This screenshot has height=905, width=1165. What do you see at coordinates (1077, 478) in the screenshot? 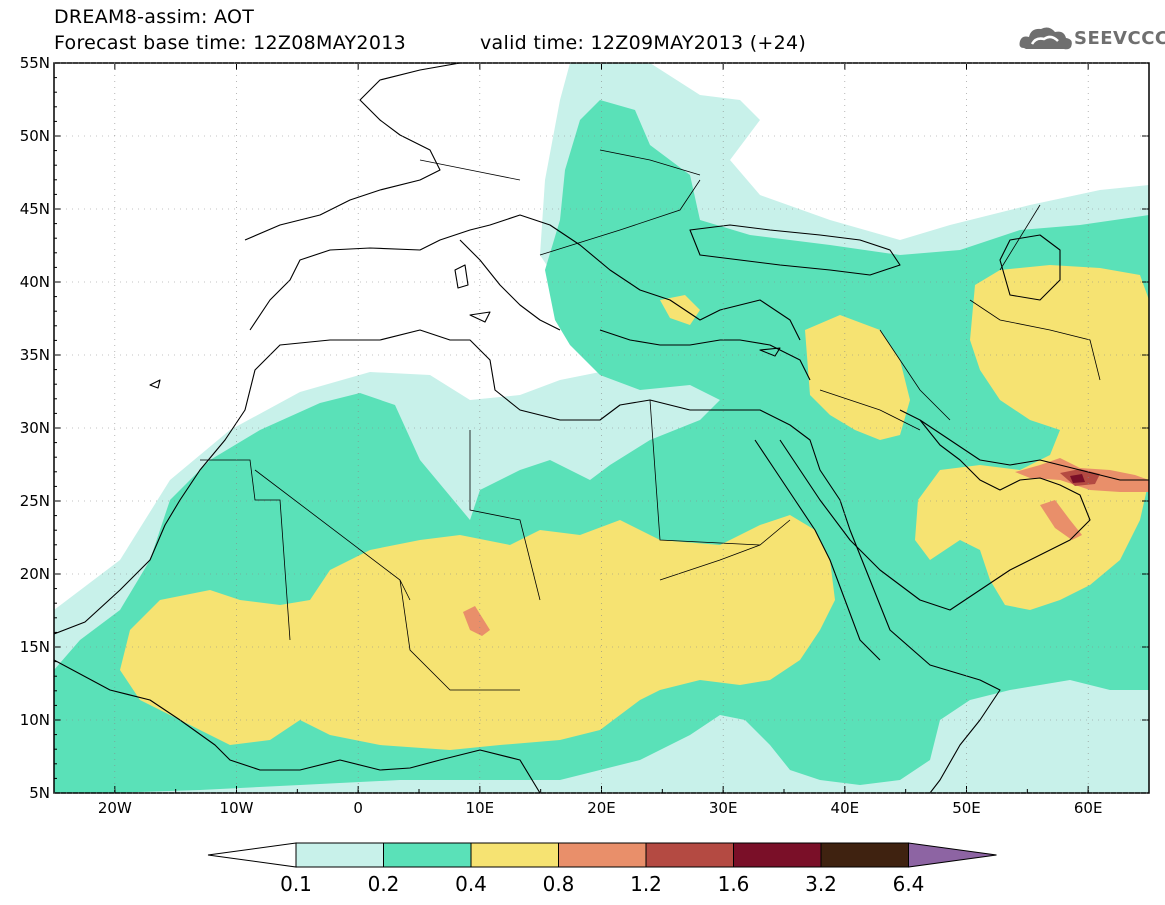
I see `aot-band-1.6` at bounding box center [1077, 478].